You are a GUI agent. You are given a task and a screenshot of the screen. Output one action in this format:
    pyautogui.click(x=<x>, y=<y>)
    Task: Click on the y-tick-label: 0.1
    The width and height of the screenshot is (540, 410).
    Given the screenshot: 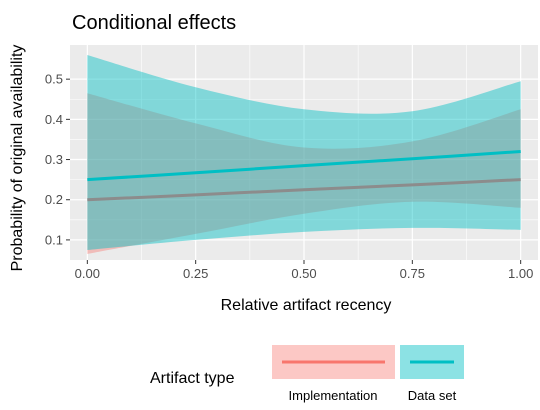 What is the action you would take?
    pyautogui.click(x=54, y=239)
    